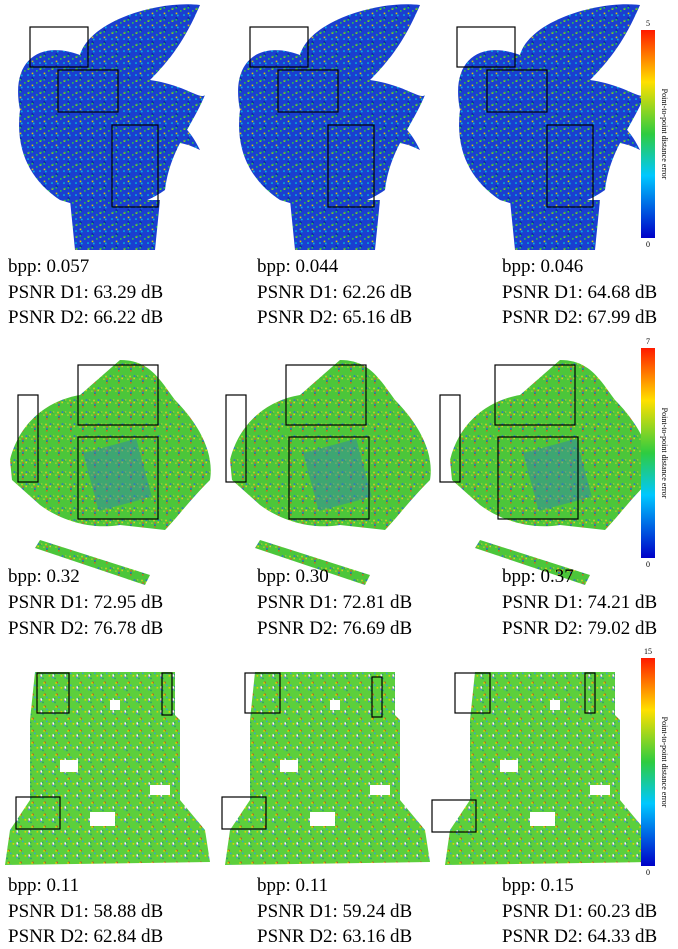 This screenshot has width=678, height=949. What do you see at coordinates (85, 292) in the screenshot?
I see `caption-d1: PSNR D1: 63.29 dB` at bounding box center [85, 292].